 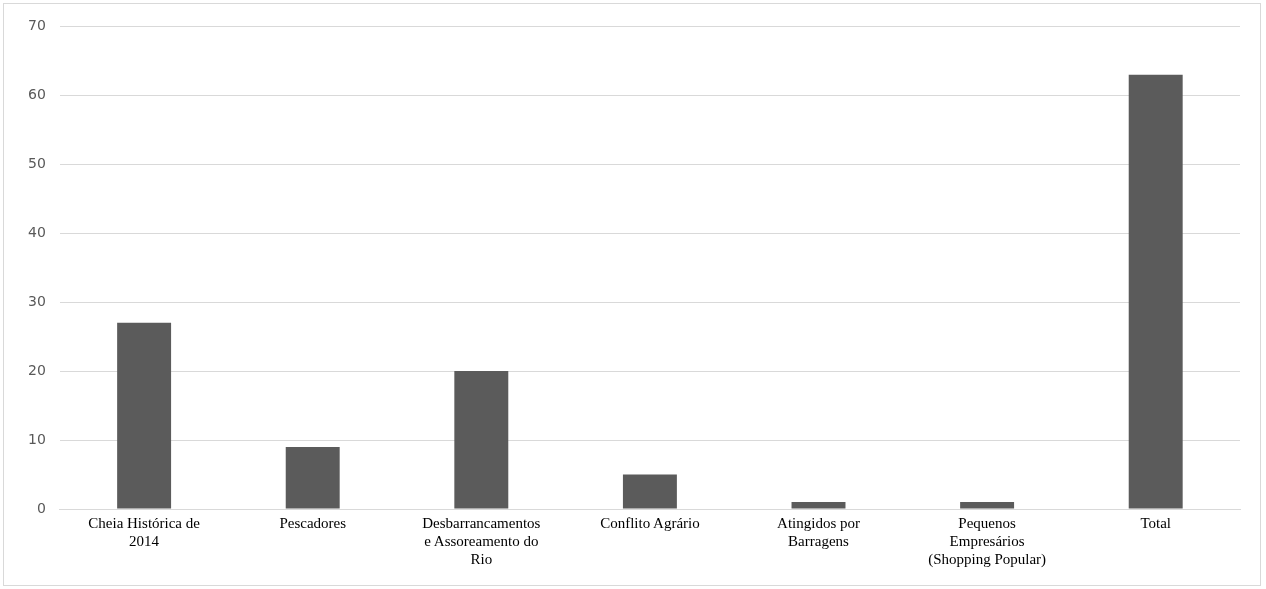 I want to click on y-tick-label: 60, so click(x=36, y=93).